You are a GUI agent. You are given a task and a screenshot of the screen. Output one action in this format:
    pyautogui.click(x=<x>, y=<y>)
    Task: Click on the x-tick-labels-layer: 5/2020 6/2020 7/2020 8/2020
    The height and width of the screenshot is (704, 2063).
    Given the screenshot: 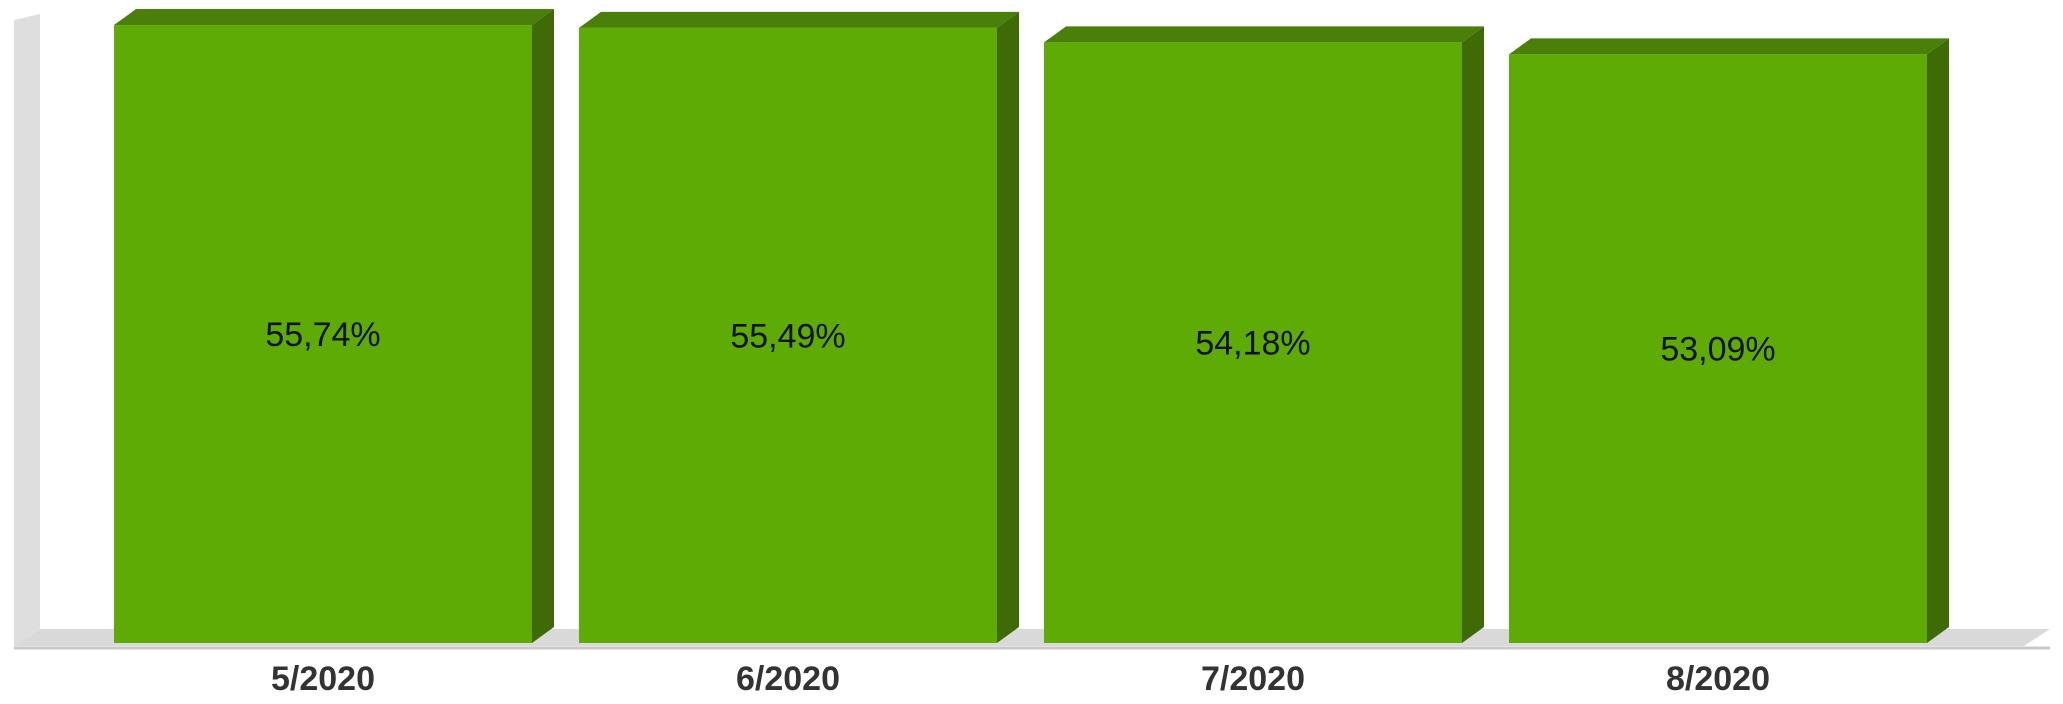 What is the action you would take?
    pyautogui.click(x=1020, y=679)
    